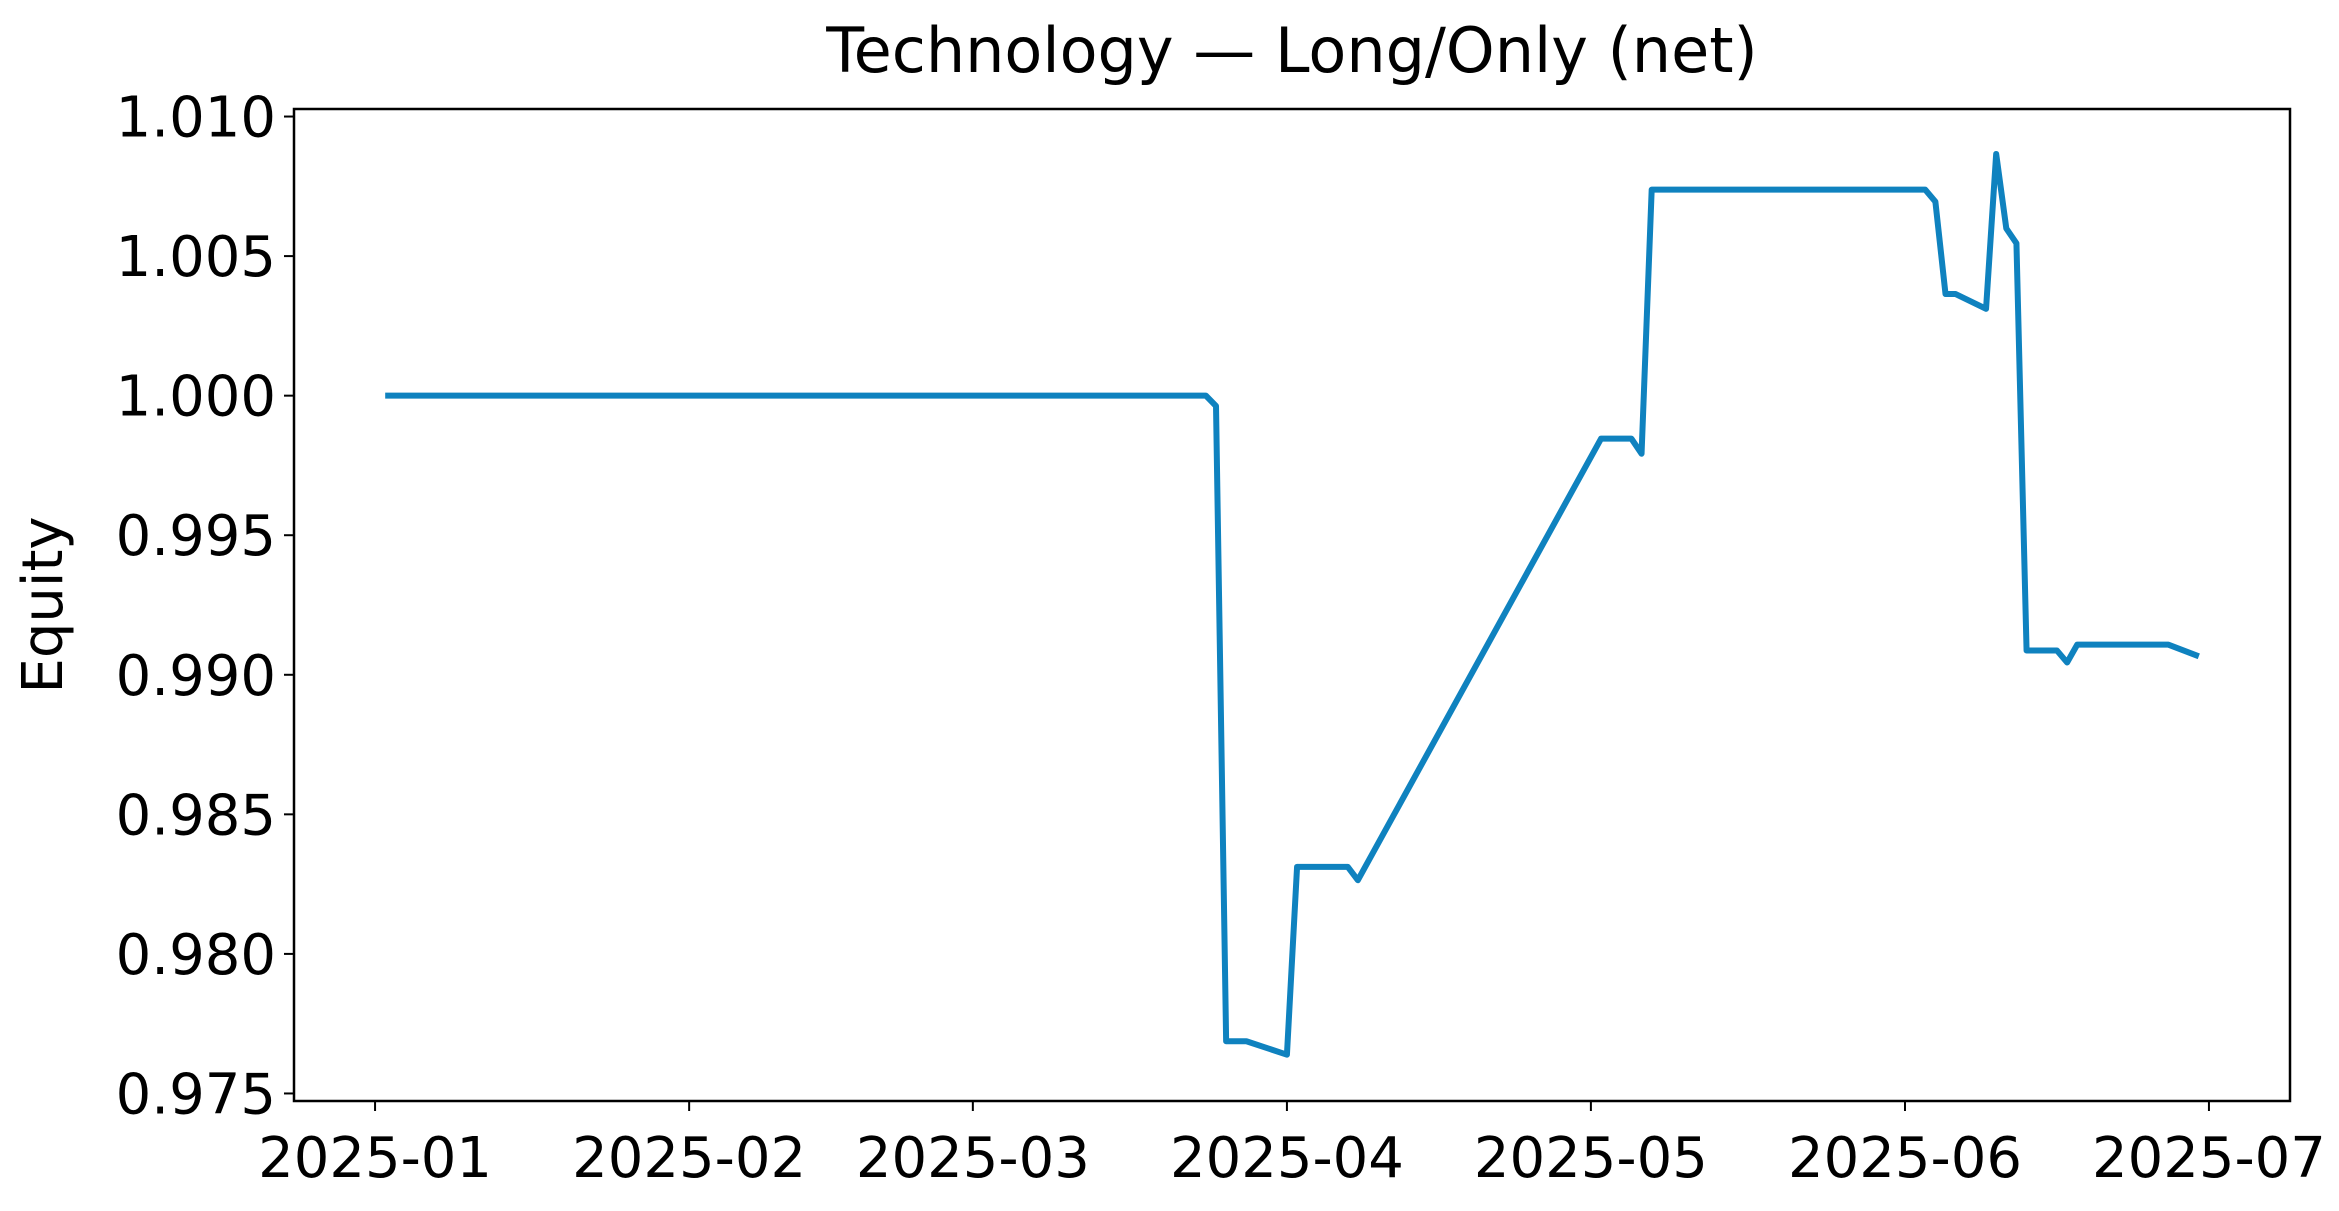  What do you see at coordinates (196, 676) in the screenshot?
I see `y-tick-label: 0.990` at bounding box center [196, 676].